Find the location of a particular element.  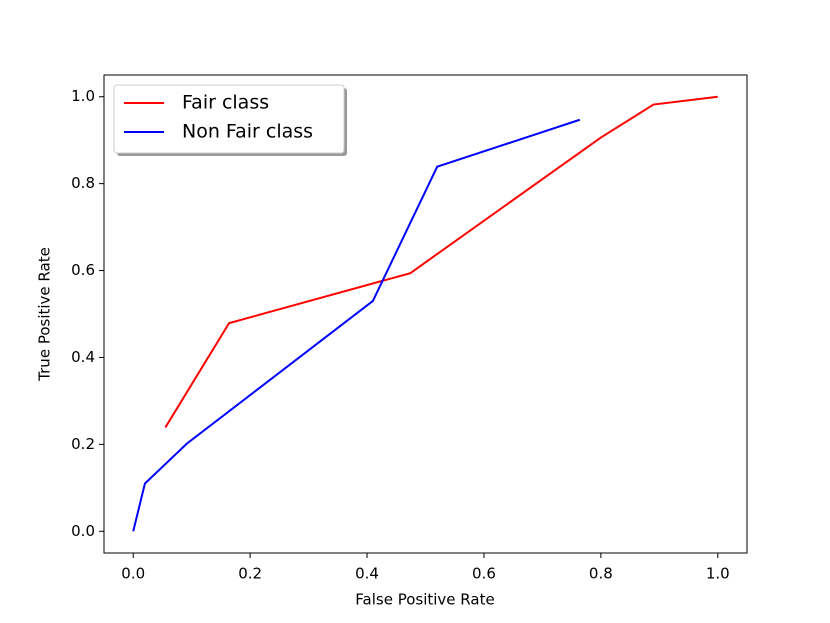

y-tick-label: 0.8 is located at coordinates (83, 183).